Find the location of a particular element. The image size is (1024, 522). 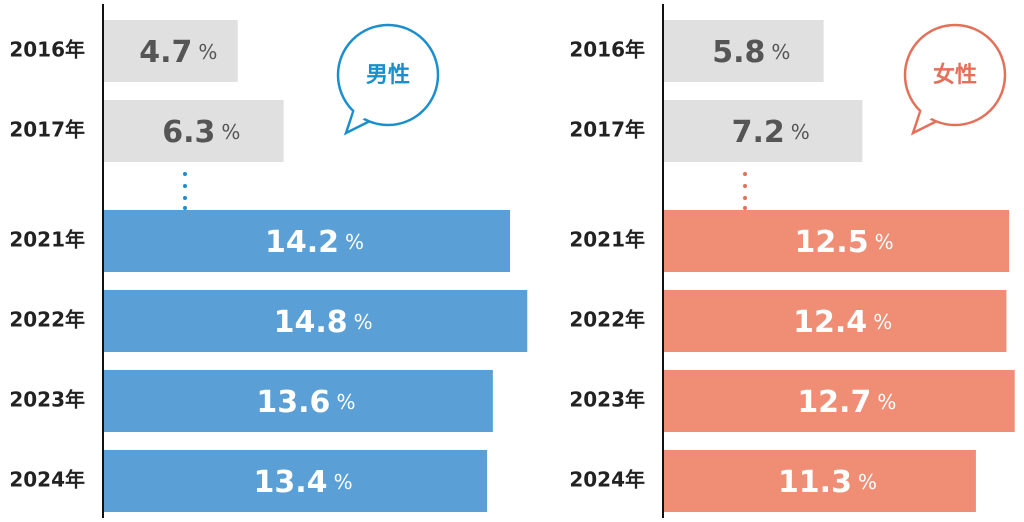

legend-label: 女性 is located at coordinates (955, 75).